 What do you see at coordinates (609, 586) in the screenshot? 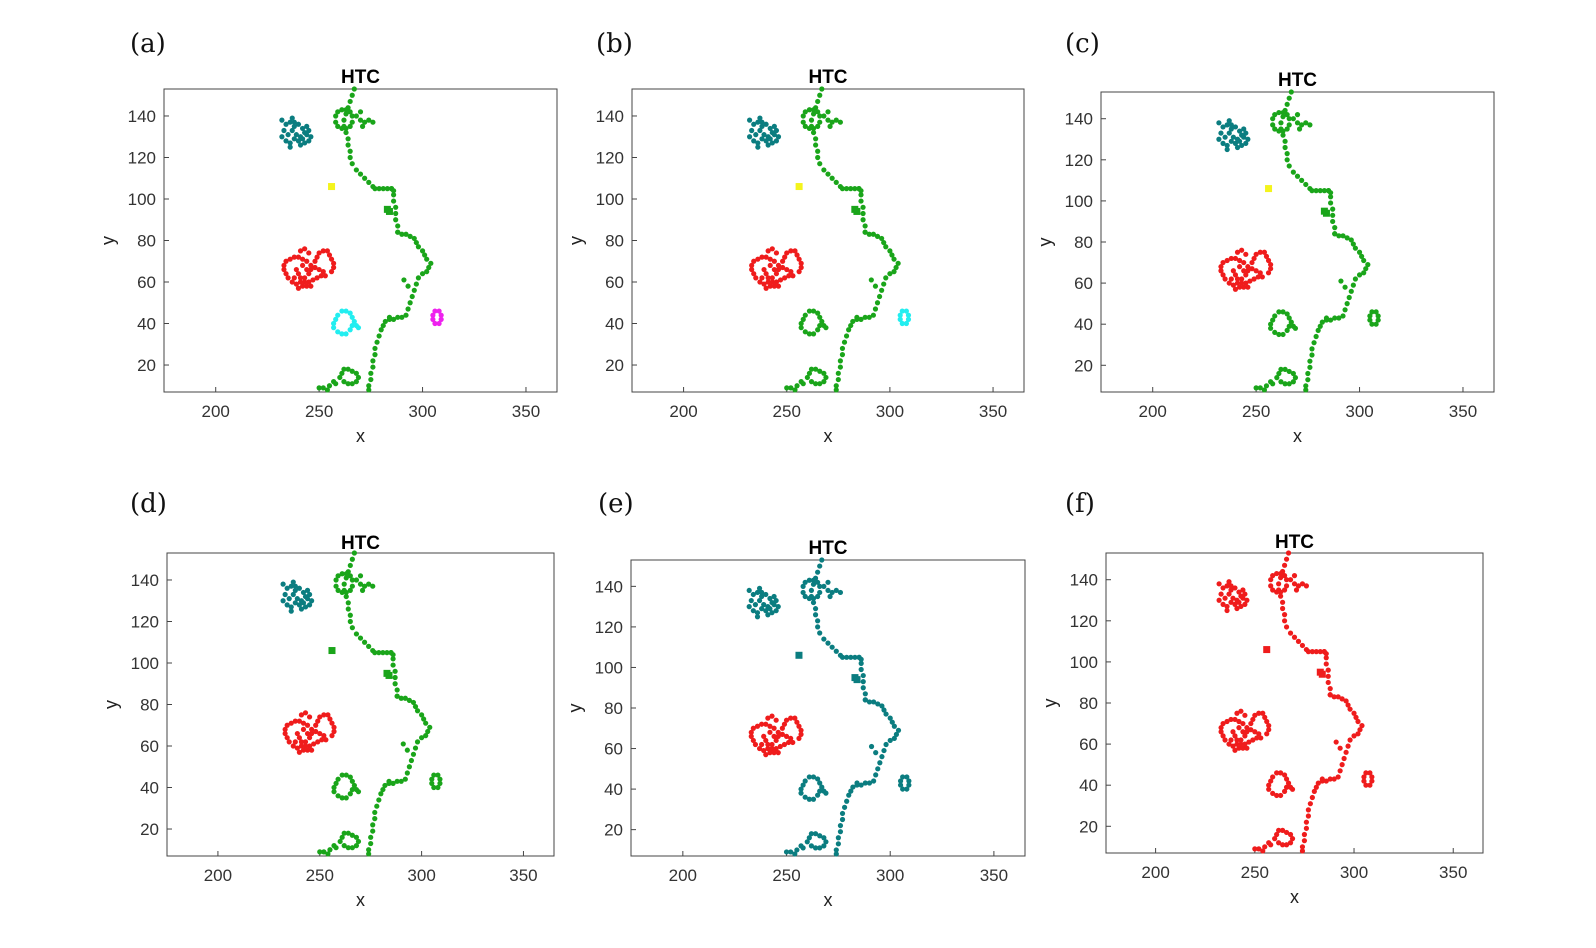
I see `y-tick-label: 140` at bounding box center [609, 586].